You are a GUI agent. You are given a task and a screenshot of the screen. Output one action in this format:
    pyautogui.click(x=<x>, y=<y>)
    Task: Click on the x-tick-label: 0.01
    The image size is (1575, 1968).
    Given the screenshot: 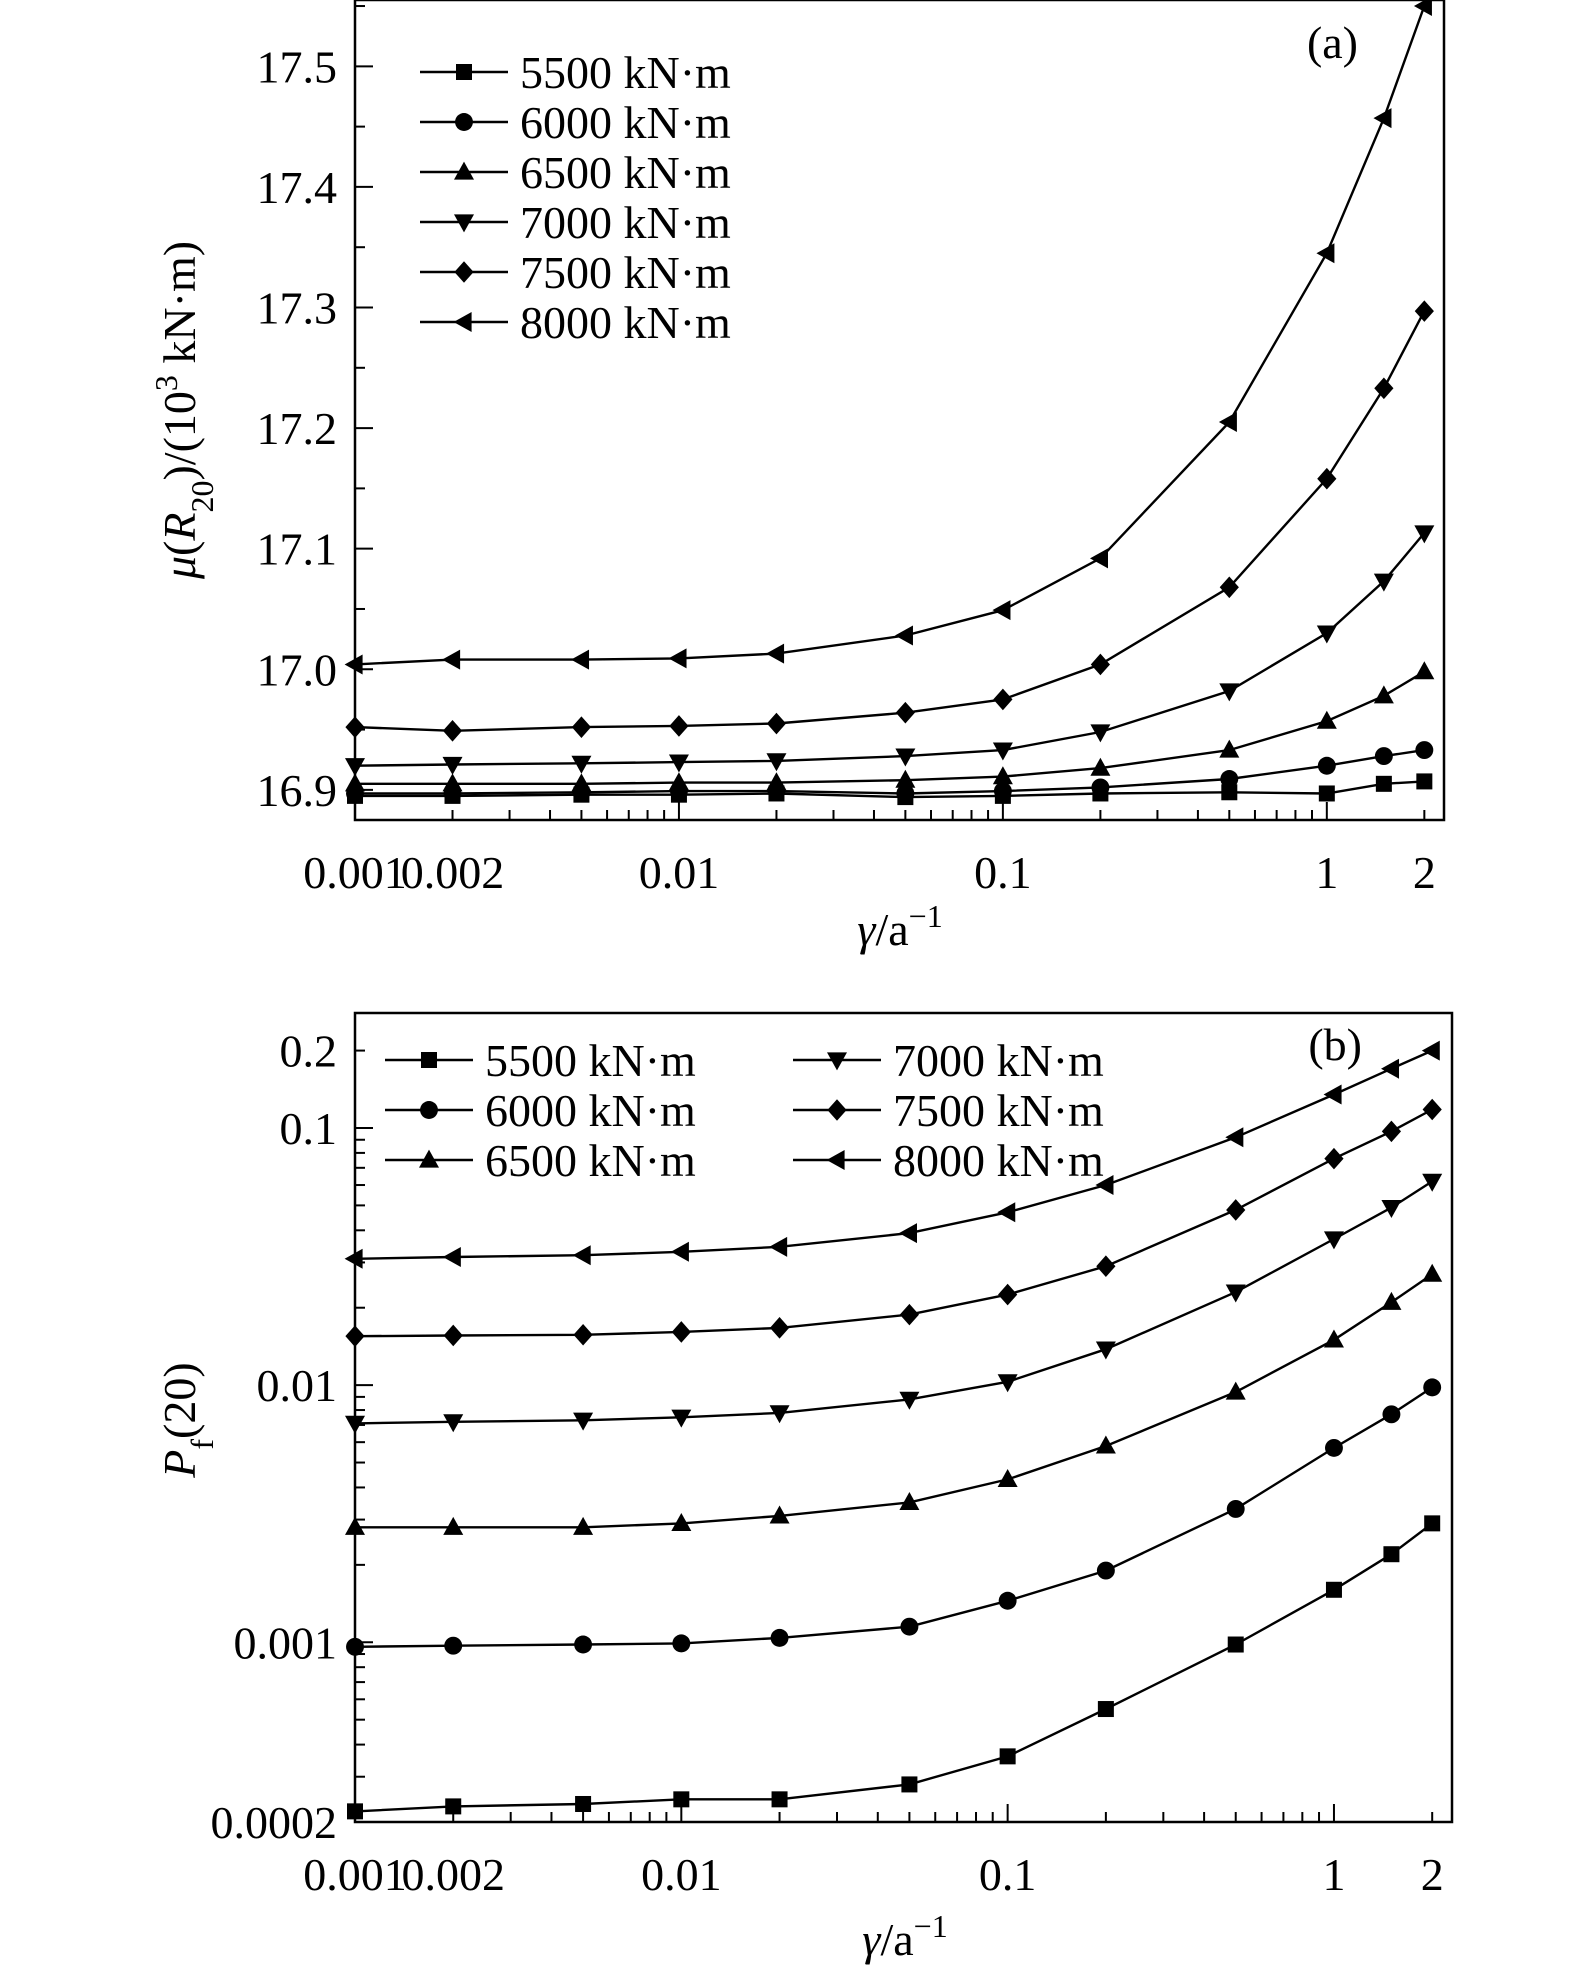 What is the action you would take?
    pyautogui.click(x=679, y=872)
    